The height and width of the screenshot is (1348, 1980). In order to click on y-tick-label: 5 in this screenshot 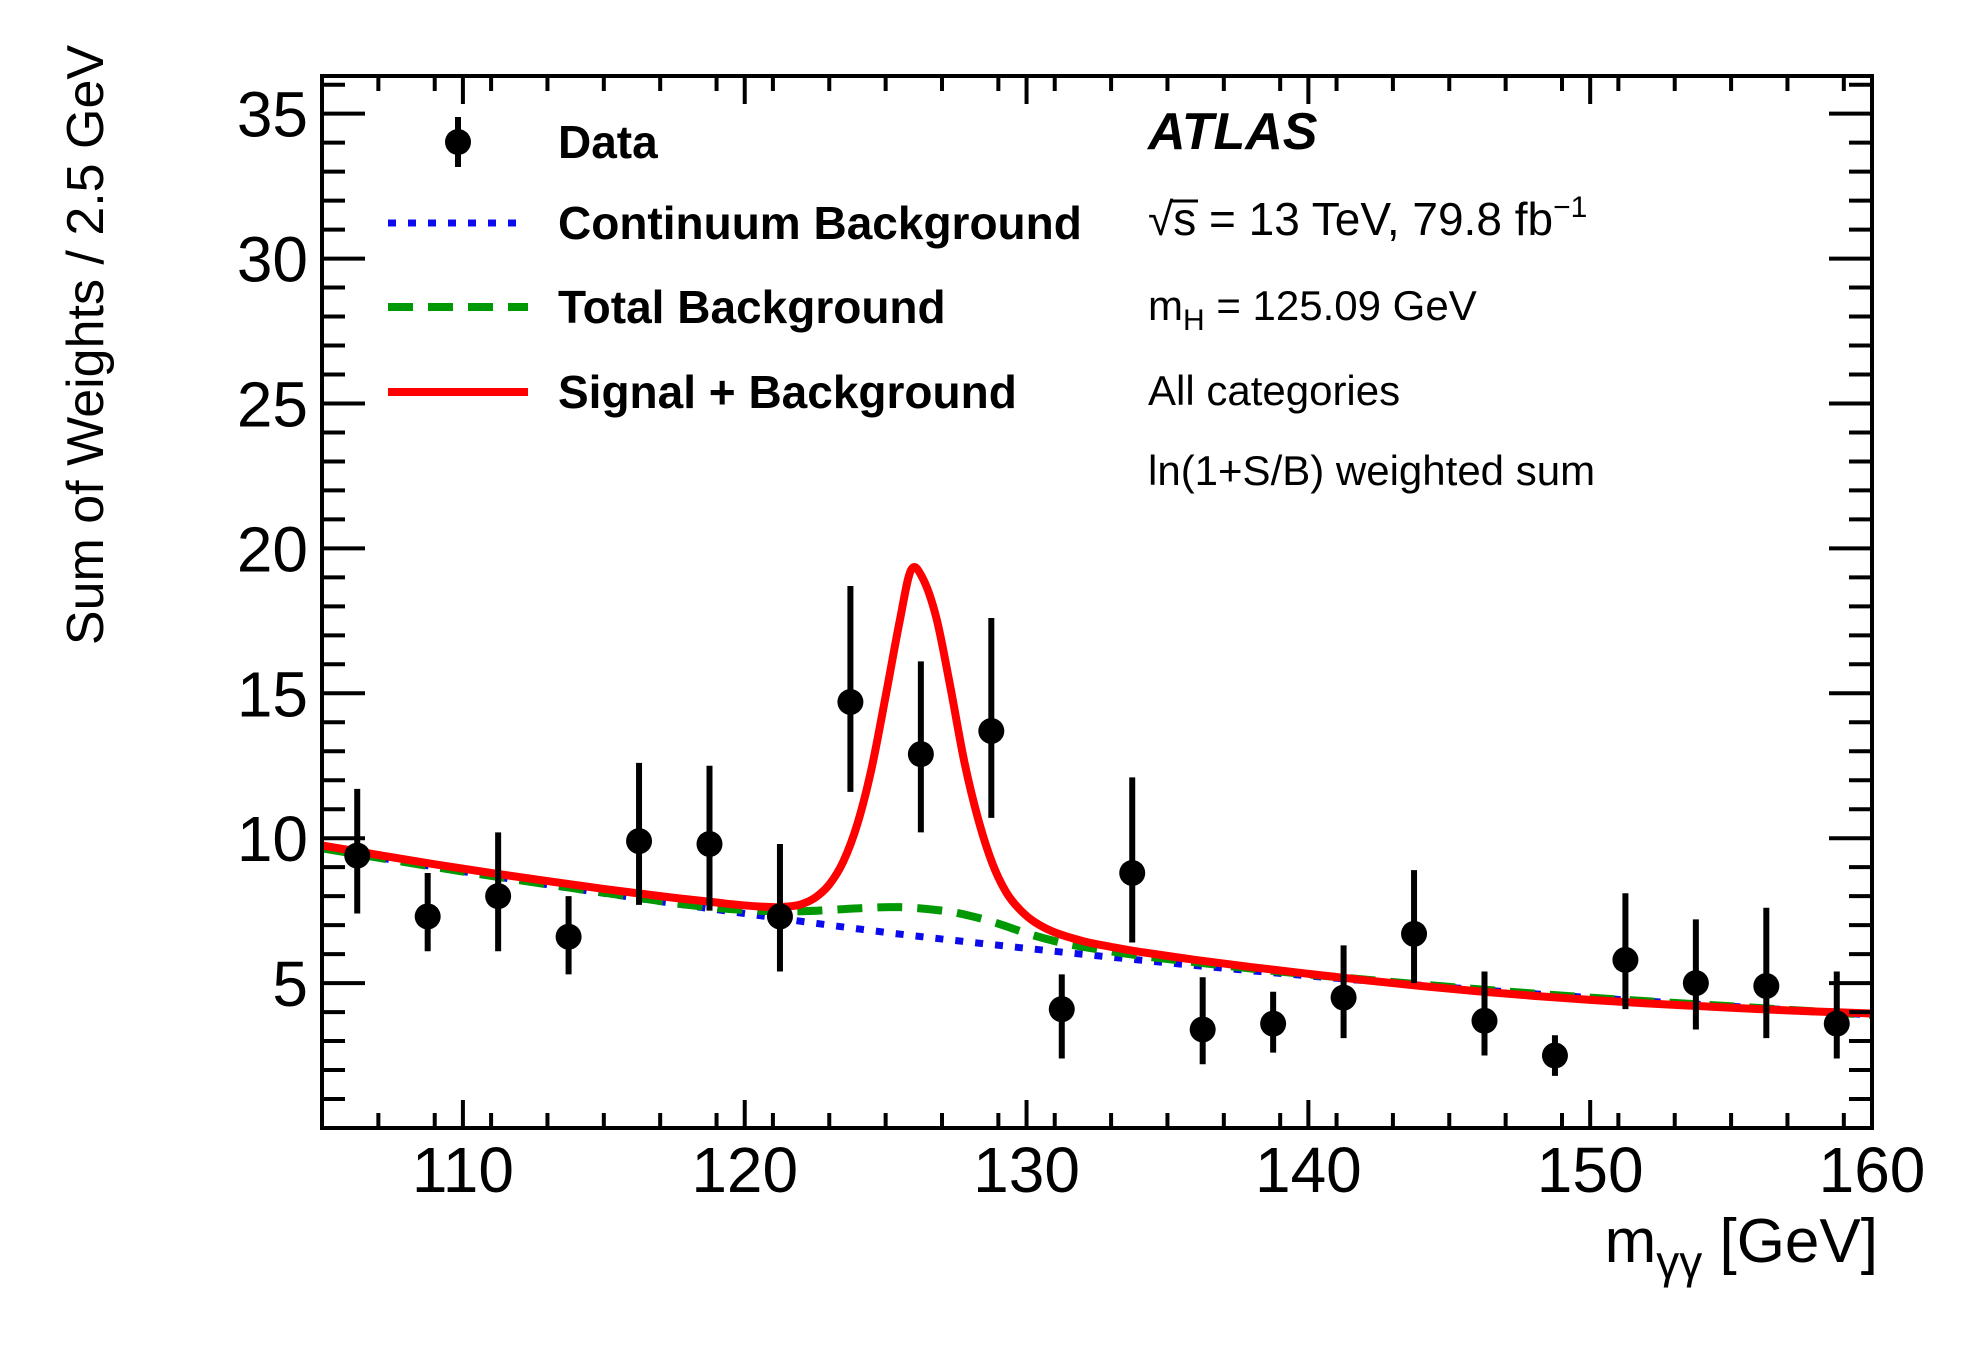, I will do `click(290, 984)`.